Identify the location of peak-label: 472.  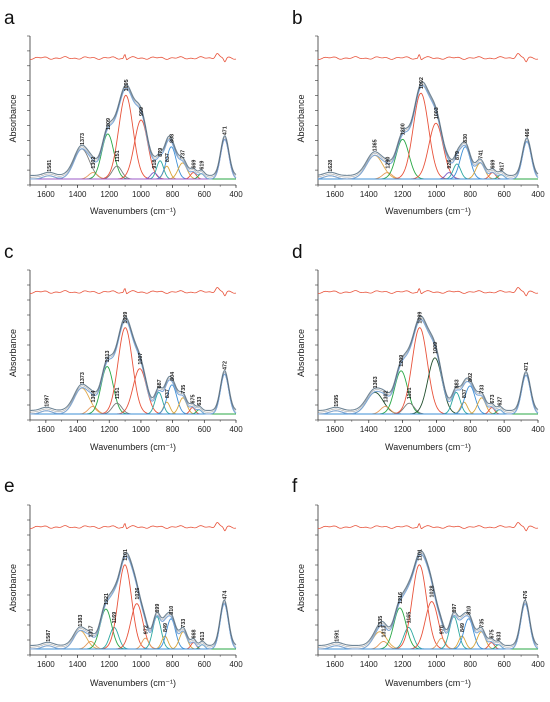
(226, 365).